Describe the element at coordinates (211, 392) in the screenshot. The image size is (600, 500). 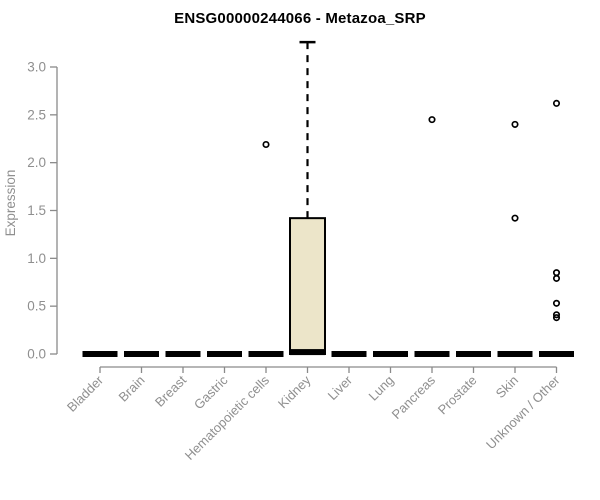
I see `x-tick-label: Gastric` at that location.